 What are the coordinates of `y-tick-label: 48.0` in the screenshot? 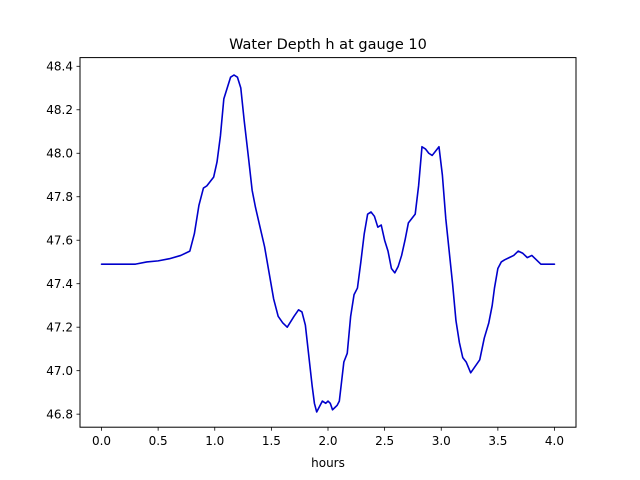 It's located at (59, 154).